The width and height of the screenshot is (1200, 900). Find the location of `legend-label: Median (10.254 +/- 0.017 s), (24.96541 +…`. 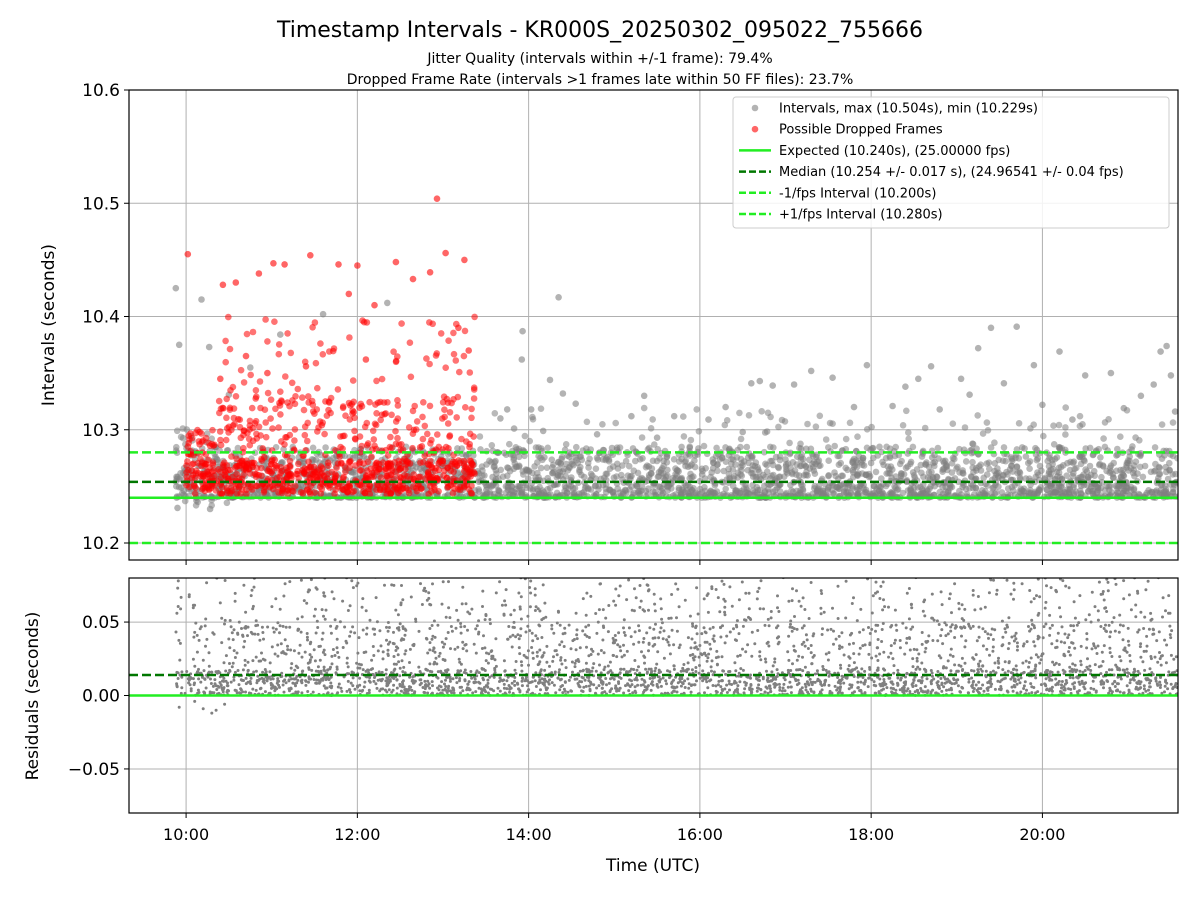

legend-label: Median (10.254 +/- 0.017 s), (24.96541 +… is located at coordinates (951, 172).